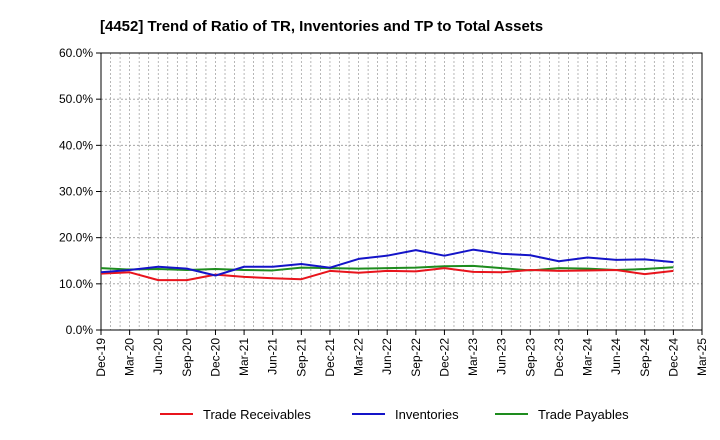  What do you see at coordinates (76, 53) in the screenshot?
I see `y-tick-label: 60.0%` at bounding box center [76, 53].